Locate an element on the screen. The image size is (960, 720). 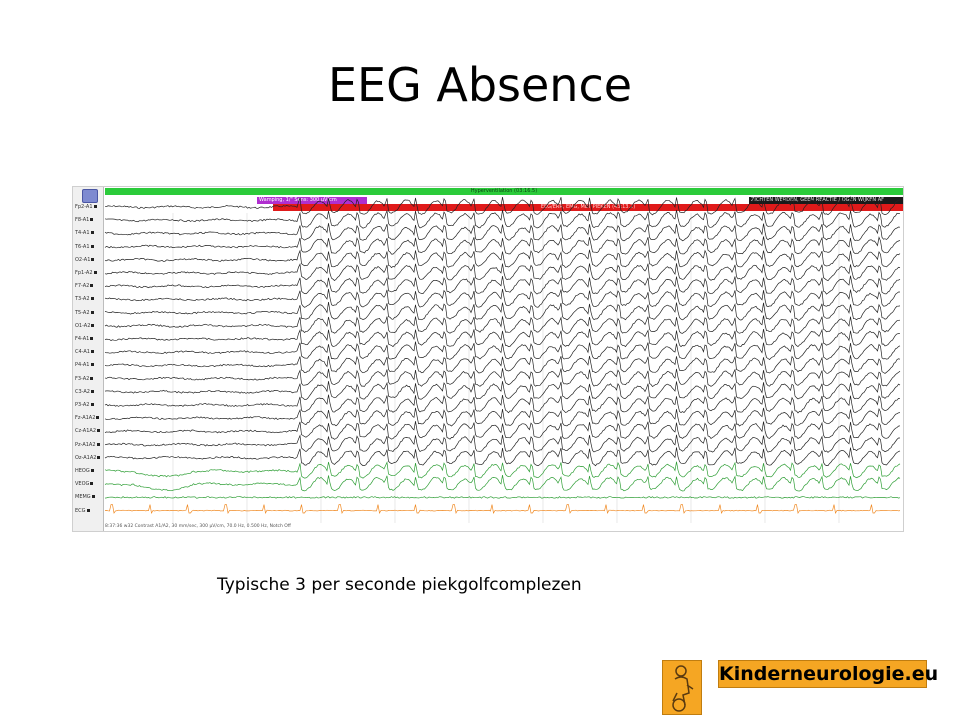
channel-label-text: O1-A2 is located at coordinates (83, 325).